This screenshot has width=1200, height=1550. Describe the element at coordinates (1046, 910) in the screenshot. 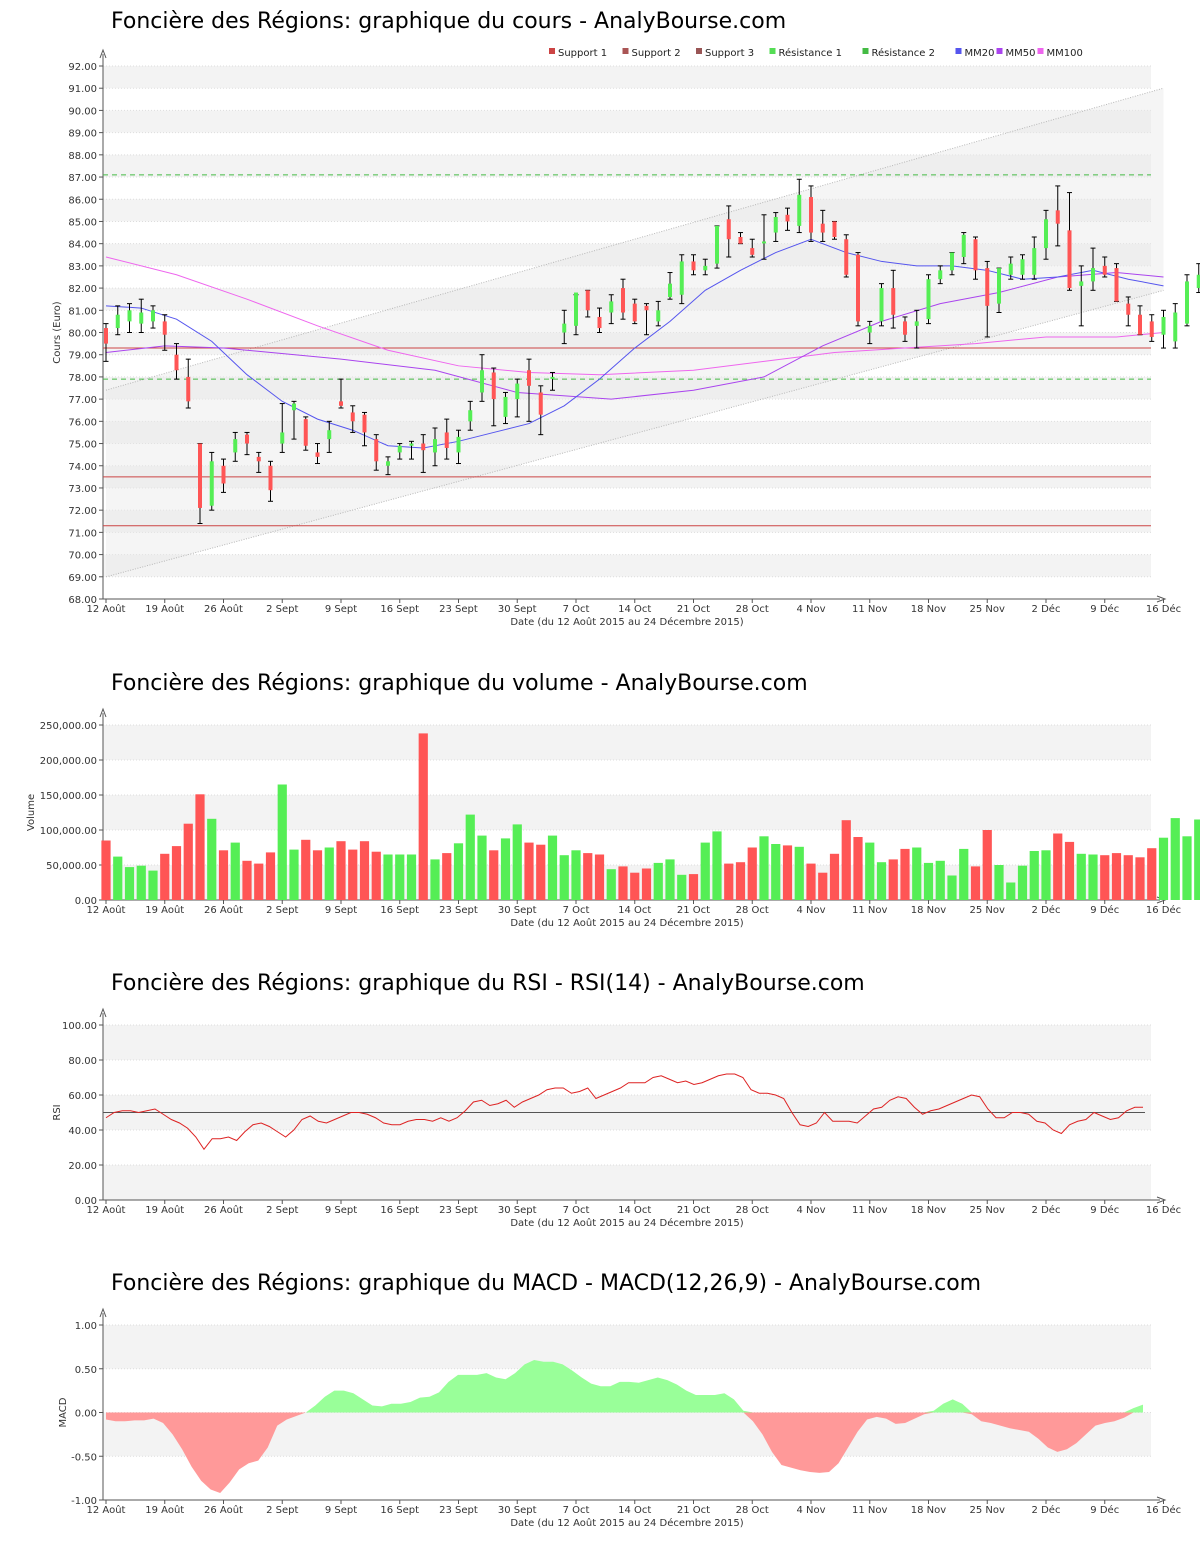

I see `x-tick-label: 2 Déc` at that location.